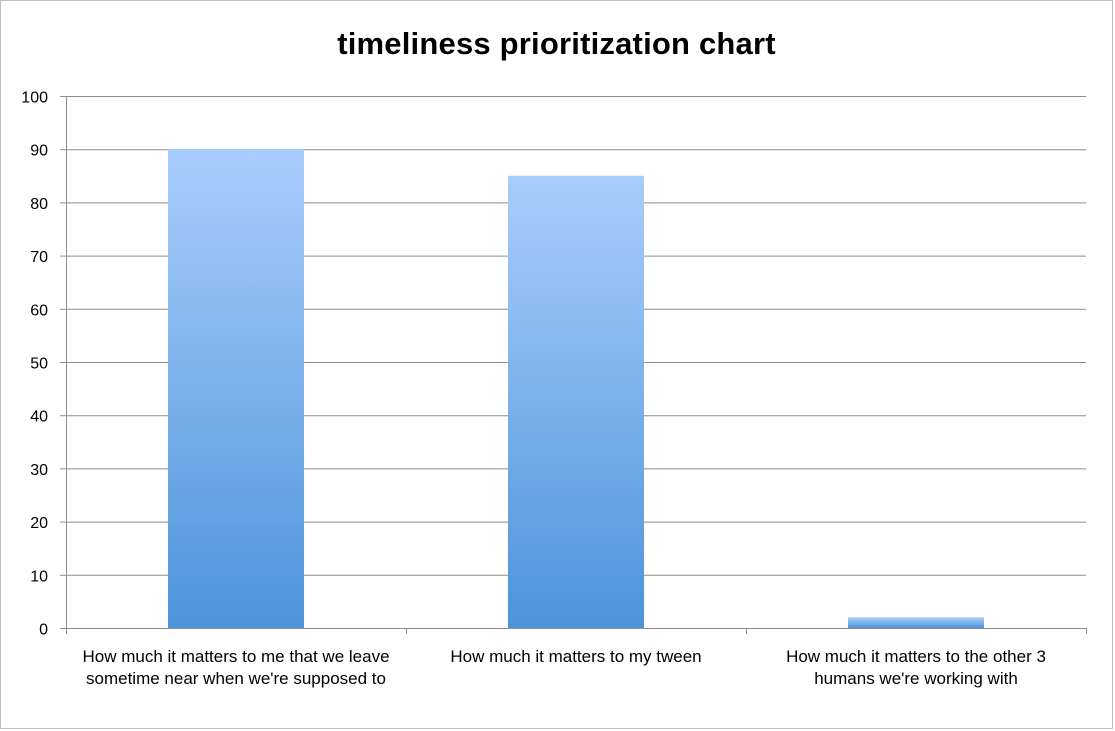 The width and height of the screenshot is (1115, 731). I want to click on y-tick-label: 20, so click(39, 523).